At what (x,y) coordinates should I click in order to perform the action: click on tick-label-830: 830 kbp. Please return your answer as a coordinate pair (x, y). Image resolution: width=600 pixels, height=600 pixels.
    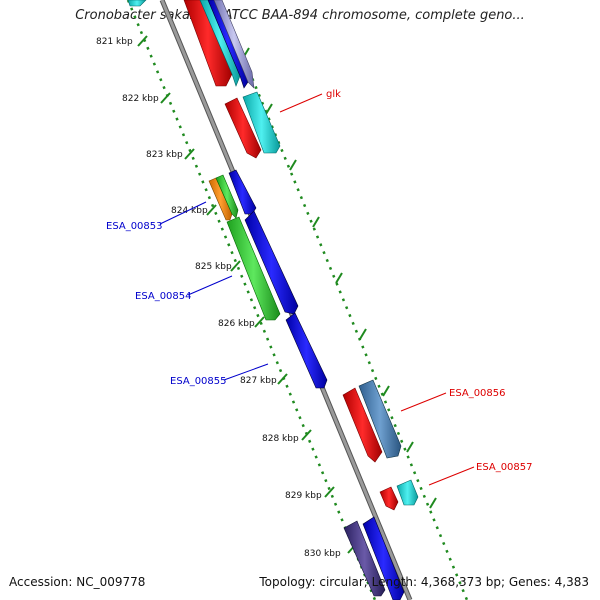
    Looking at the image, I should click on (322, 554).